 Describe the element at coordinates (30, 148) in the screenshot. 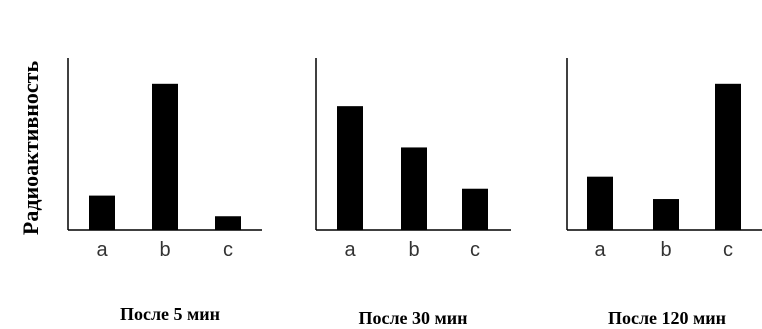

I see `y-axis-label: Радиоактивность` at that location.